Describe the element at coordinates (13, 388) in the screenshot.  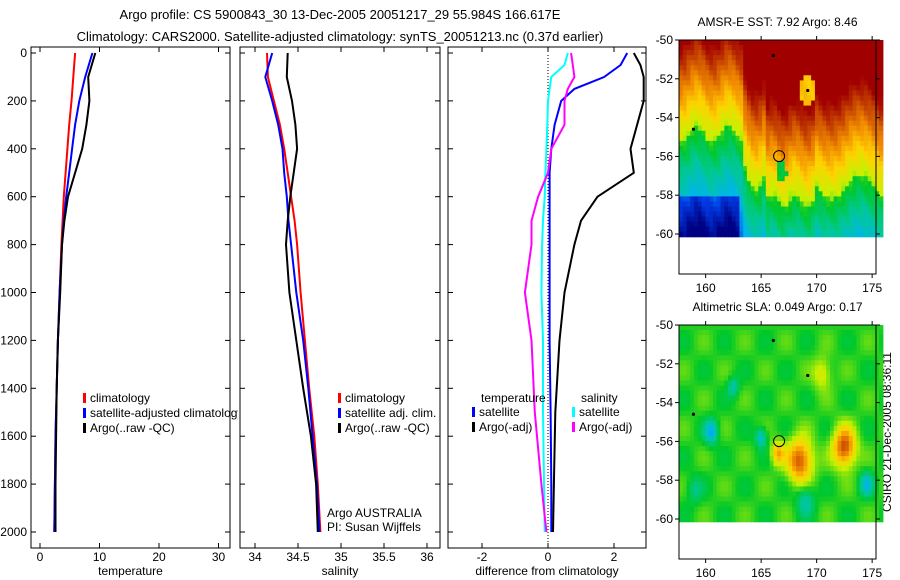
I see `y-tick-label: 1400` at that location.